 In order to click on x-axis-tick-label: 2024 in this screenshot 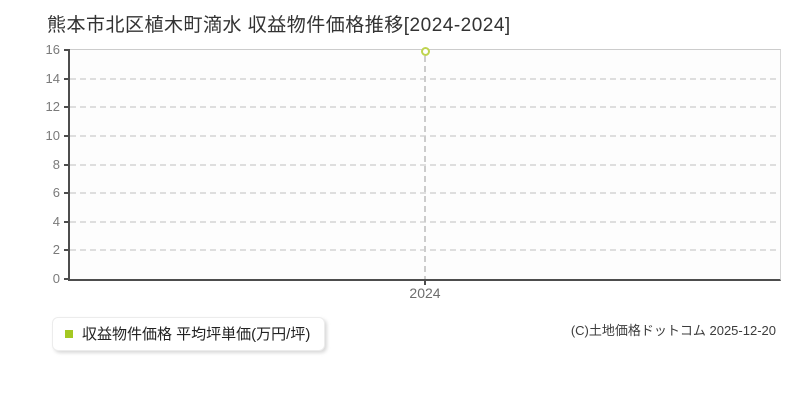, I will do `click(425, 293)`.